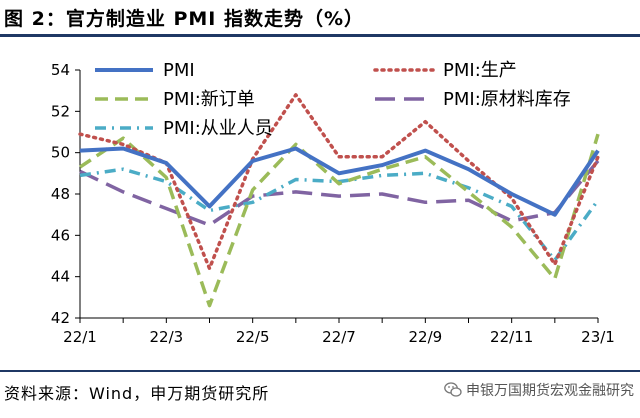 This screenshot has height=418, width=640. What do you see at coordinates (179, 70) in the screenshot?
I see `legend-label-0: PMI` at bounding box center [179, 70].